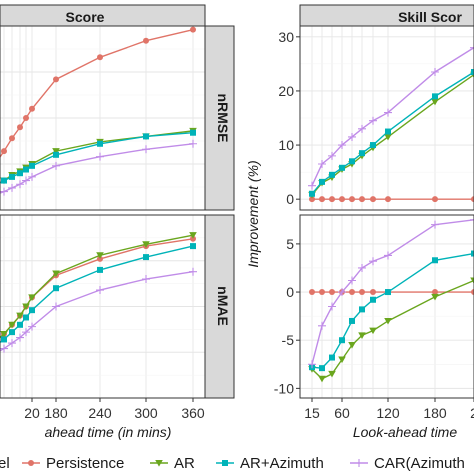  Describe the element at coordinates (288, 340) in the screenshot. I see `bottom-right-y-tick-1: -5` at that location.